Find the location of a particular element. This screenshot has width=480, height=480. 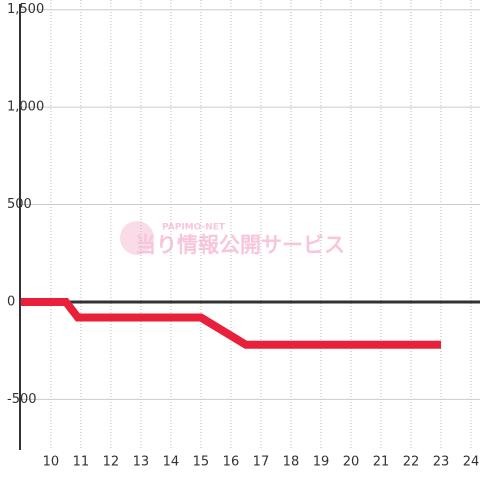

watermark-logo is located at coordinates (137, 238).